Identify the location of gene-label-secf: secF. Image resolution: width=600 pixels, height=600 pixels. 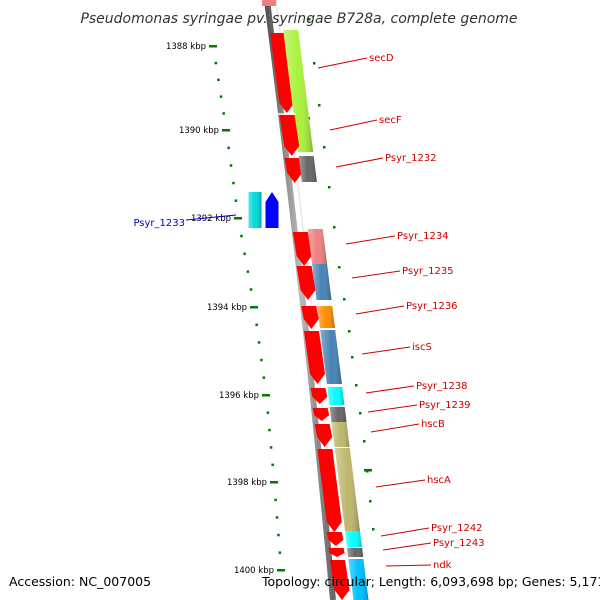
(390, 120).